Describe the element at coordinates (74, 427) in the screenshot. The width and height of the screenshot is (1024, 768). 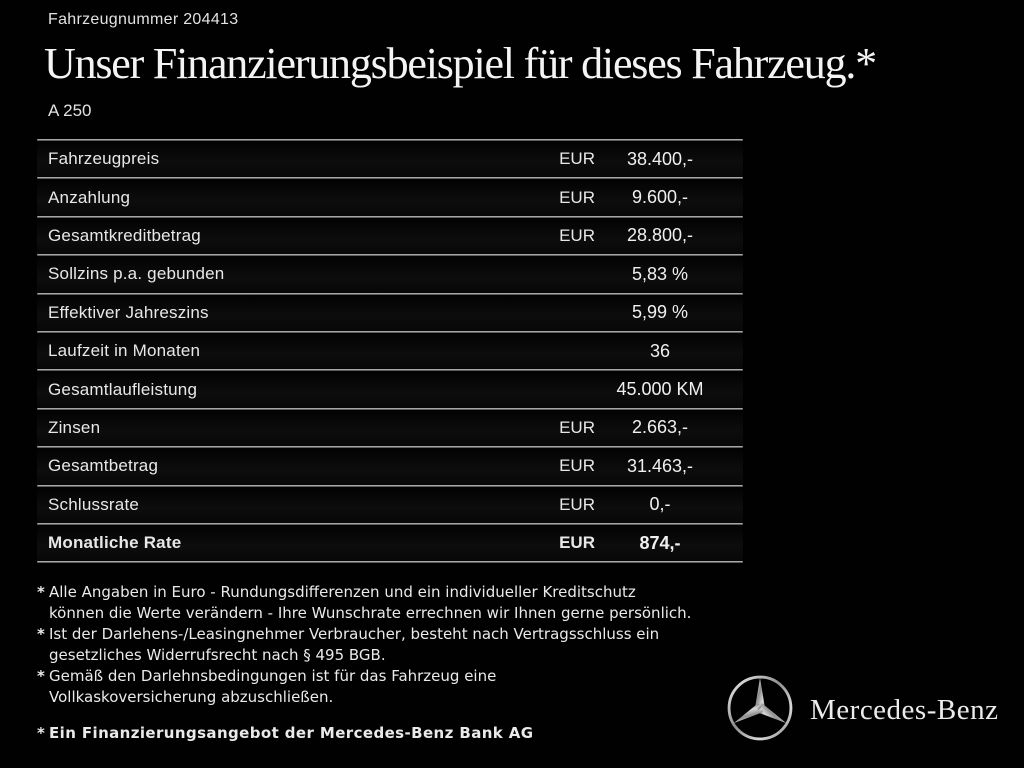
I see `row-label: Zinsen` at that location.